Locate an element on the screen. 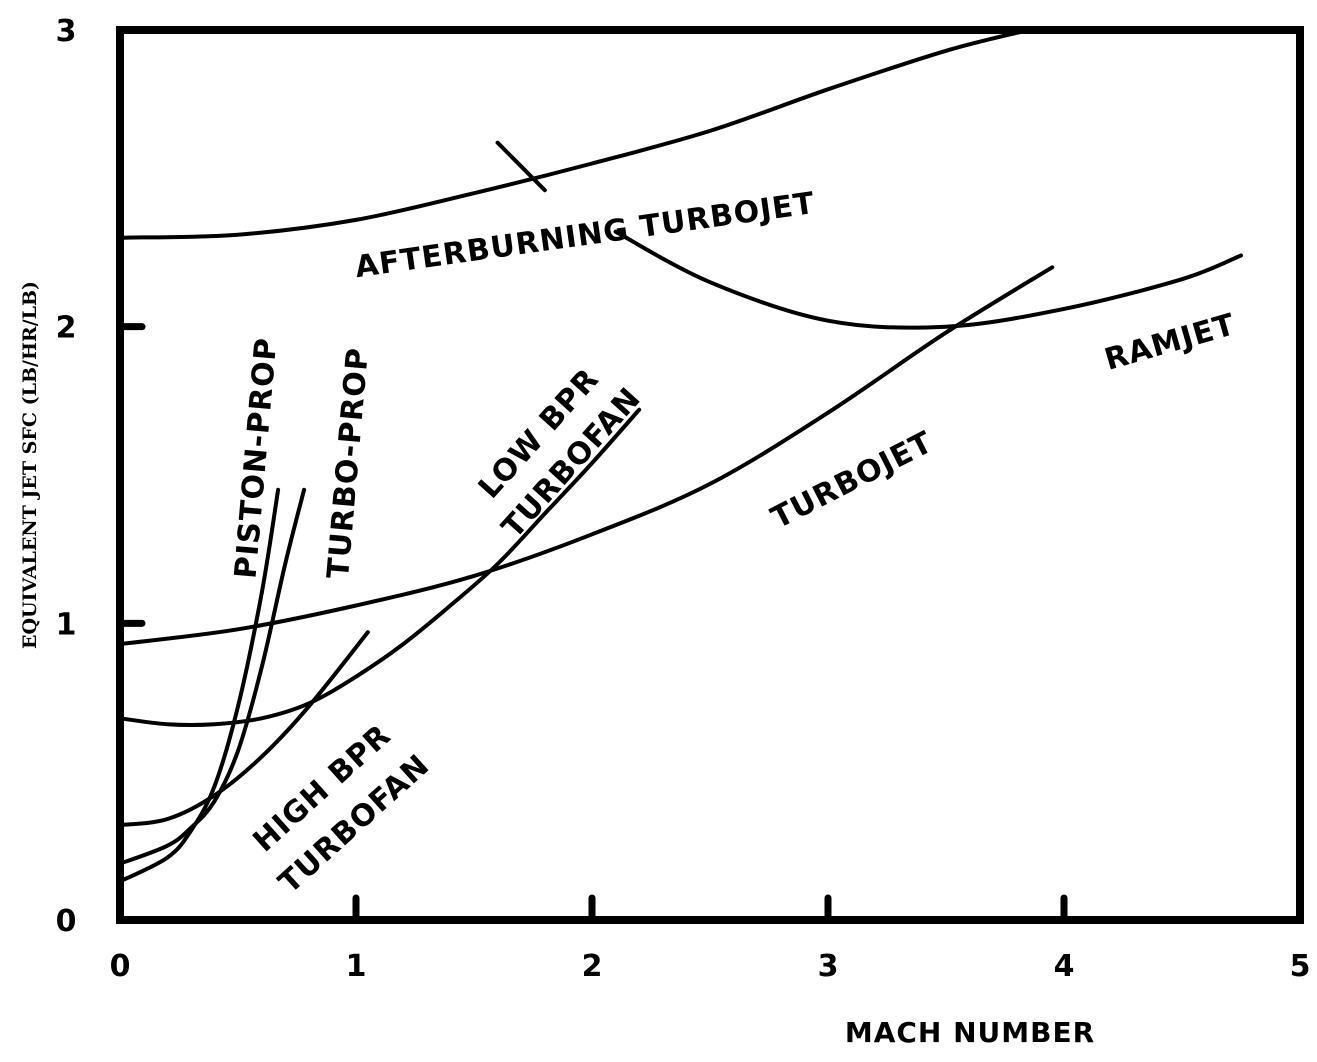 Image resolution: width=1317 pixels, height=1062 pixels. series-label-ramjet: RAMJET is located at coordinates (1170, 342).